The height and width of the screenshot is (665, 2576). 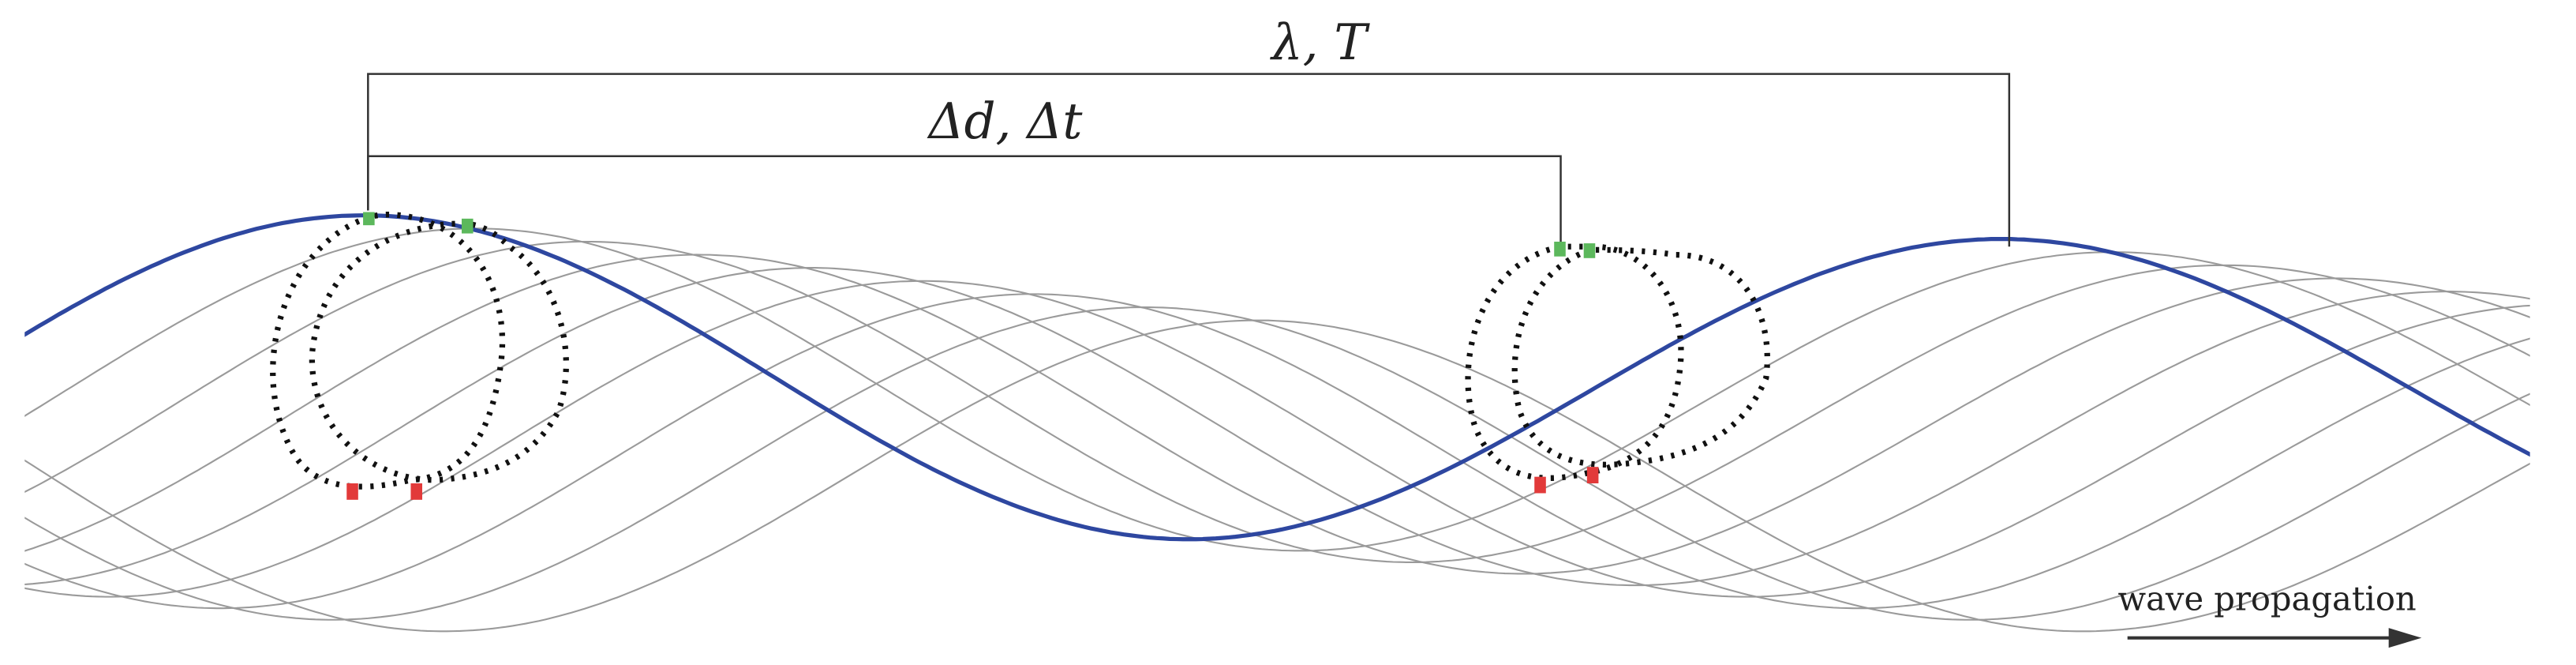 I want to click on delta-label: Δd, Δt, so click(x=1004, y=121).